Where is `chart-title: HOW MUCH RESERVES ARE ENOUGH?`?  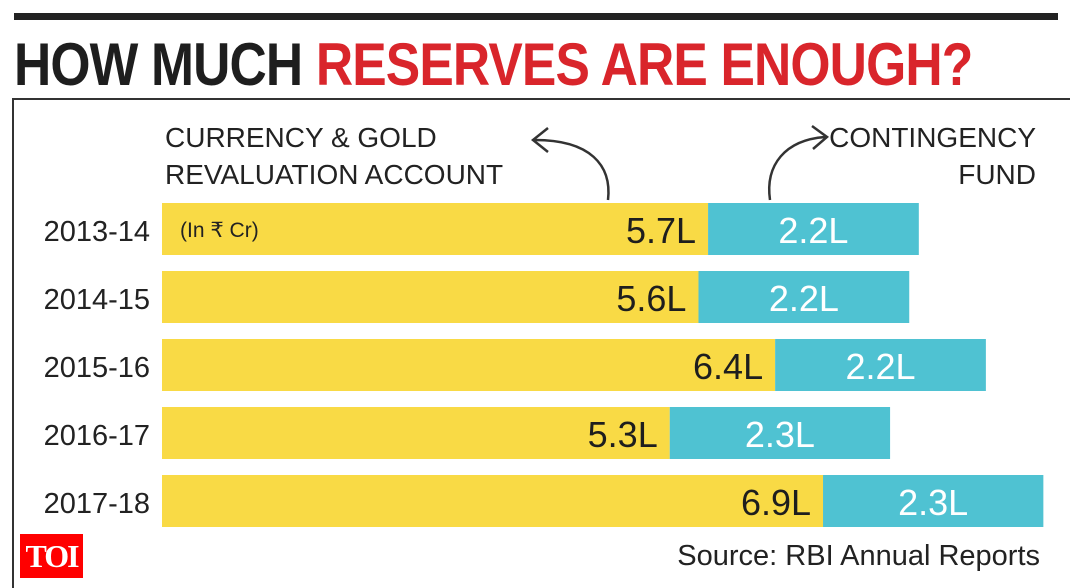 chart-title: HOW MUCH RESERVES ARE ENOUGH? is located at coordinates (493, 65).